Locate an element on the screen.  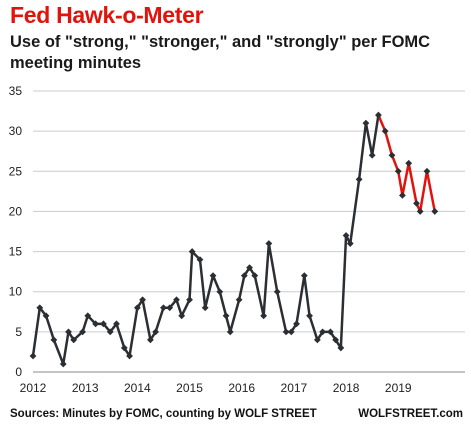
x-tick-label-2013: 2013 is located at coordinates (85, 388).